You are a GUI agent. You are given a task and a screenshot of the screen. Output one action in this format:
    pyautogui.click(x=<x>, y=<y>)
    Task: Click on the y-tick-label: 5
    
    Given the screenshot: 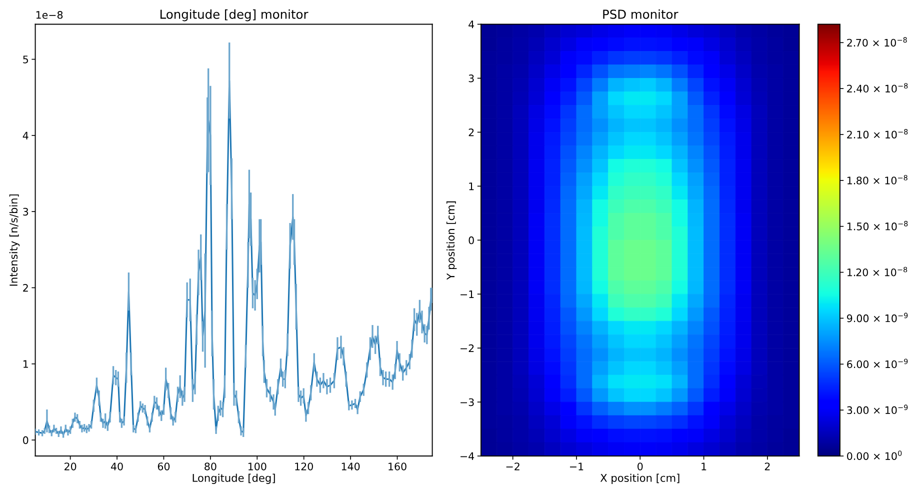 What is the action you would take?
    pyautogui.click(x=25, y=60)
    